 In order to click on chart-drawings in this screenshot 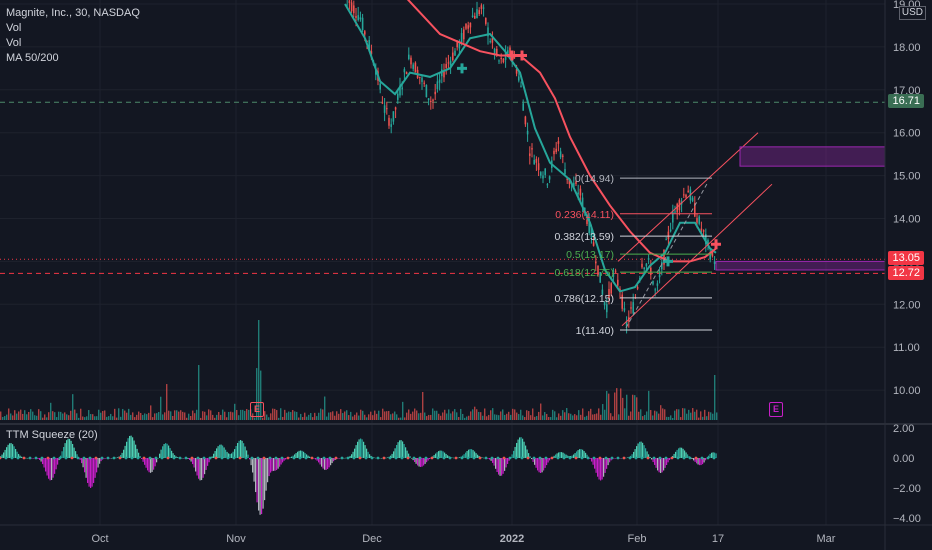, I will do `click(751, 230)`.